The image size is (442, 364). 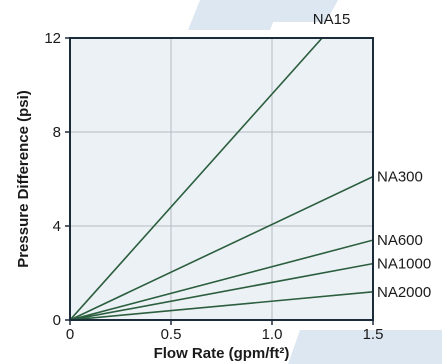 What do you see at coordinates (400, 177) in the screenshot?
I see `series-label-na300: NA300` at bounding box center [400, 177].